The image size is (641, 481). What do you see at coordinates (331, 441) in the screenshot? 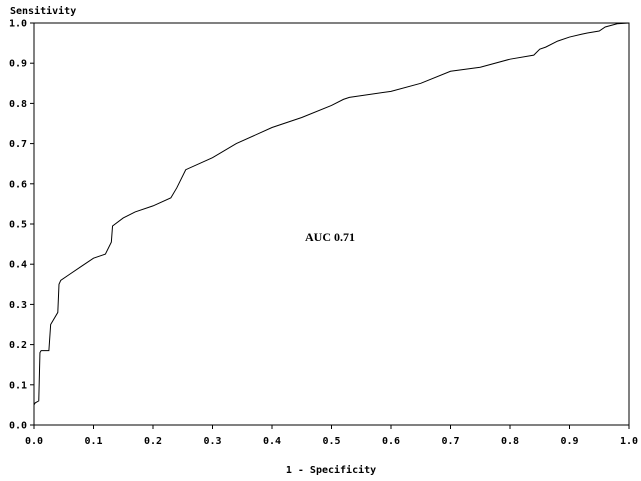
I see `x-tick-label: 0.5` at bounding box center [331, 441].